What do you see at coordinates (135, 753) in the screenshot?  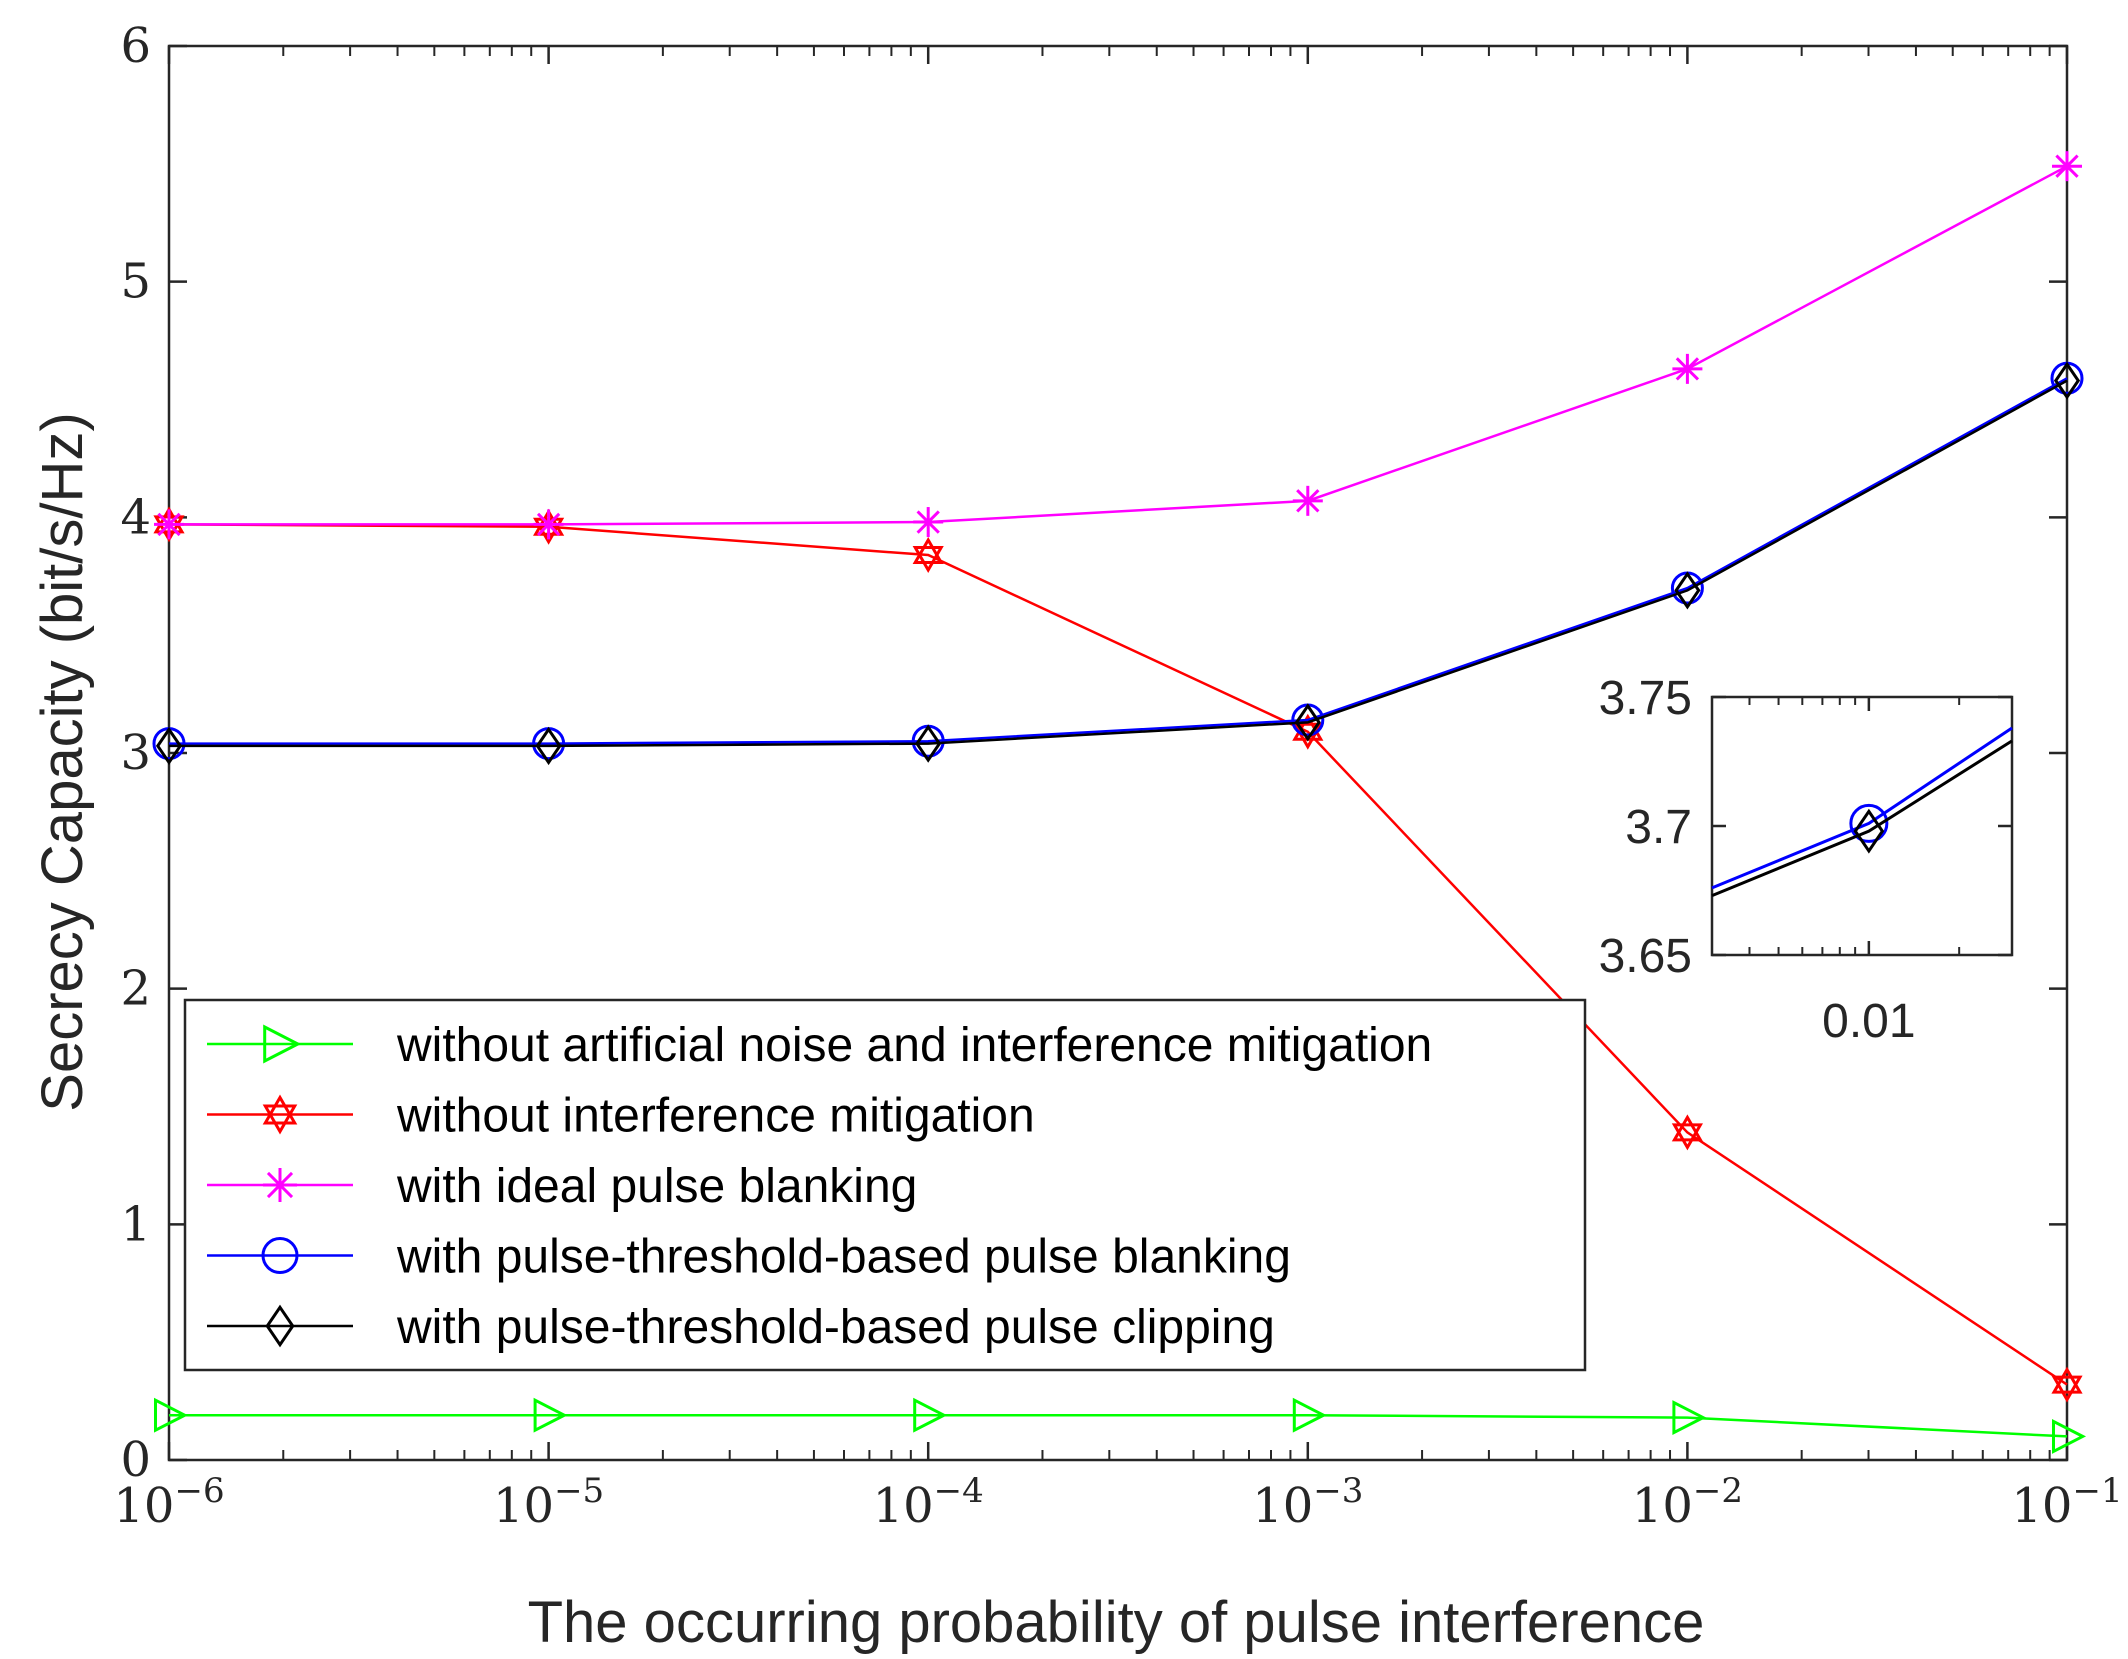 I see `y-tick-label: 3` at bounding box center [135, 753].